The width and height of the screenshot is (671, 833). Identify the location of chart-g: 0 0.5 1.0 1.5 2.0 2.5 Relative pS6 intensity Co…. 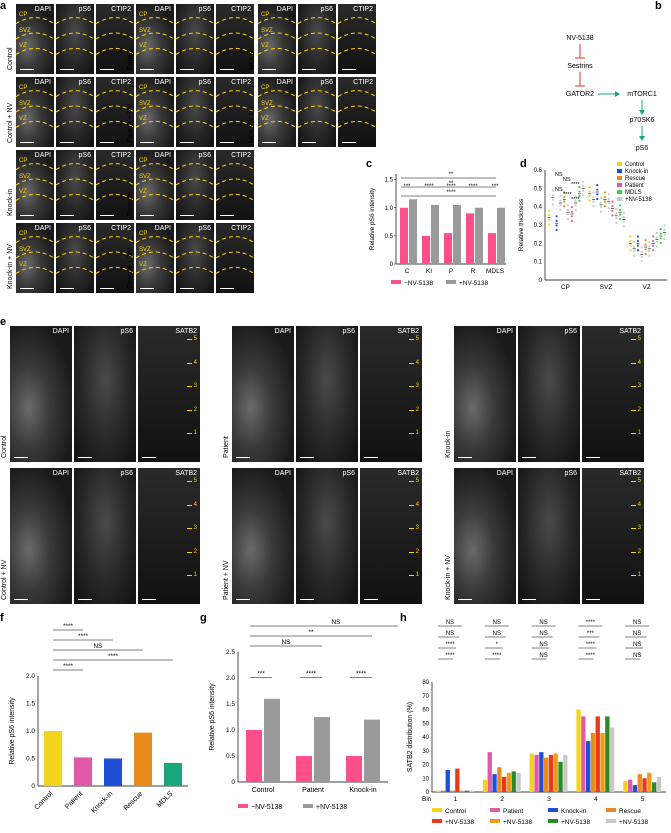
(303, 715).